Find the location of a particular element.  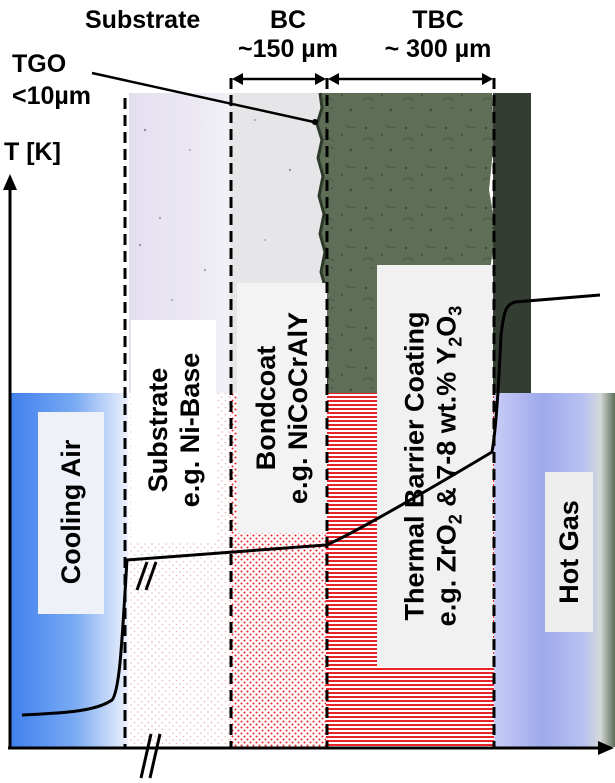

hot-gas-label: Hot Gas is located at coordinates (569, 552).